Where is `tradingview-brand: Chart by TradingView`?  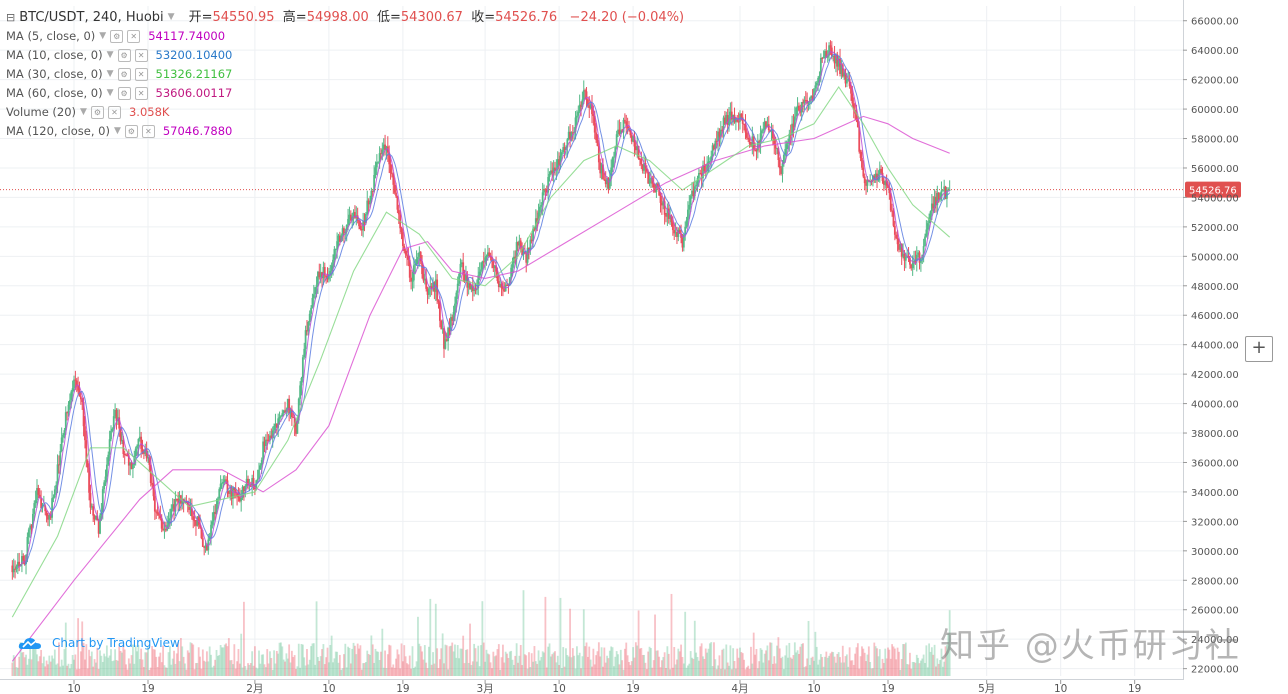
tradingview-brand: Chart by TradingView is located at coordinates (99, 643).